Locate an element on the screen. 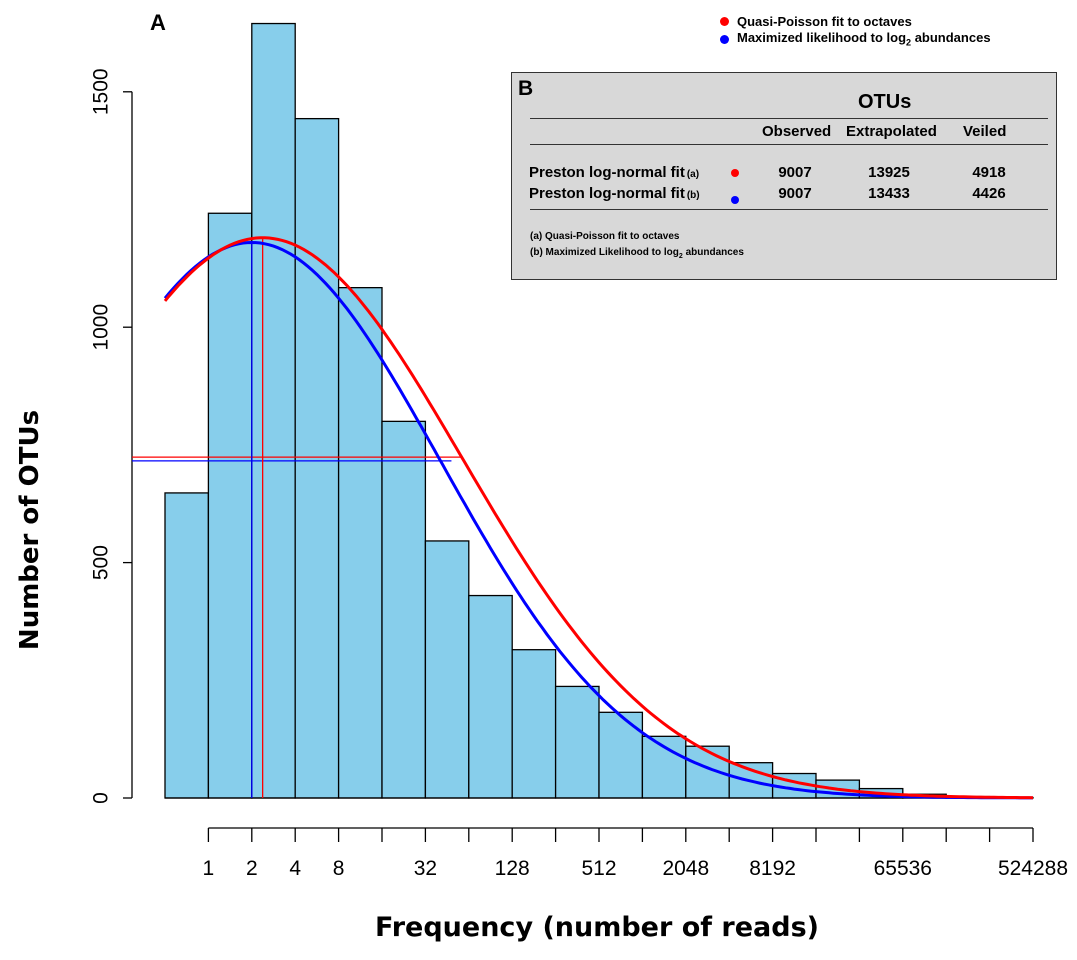 The height and width of the screenshot is (960, 1077). footnote-a: (a) Quasi-Poisson fit to octaves is located at coordinates (605, 236).